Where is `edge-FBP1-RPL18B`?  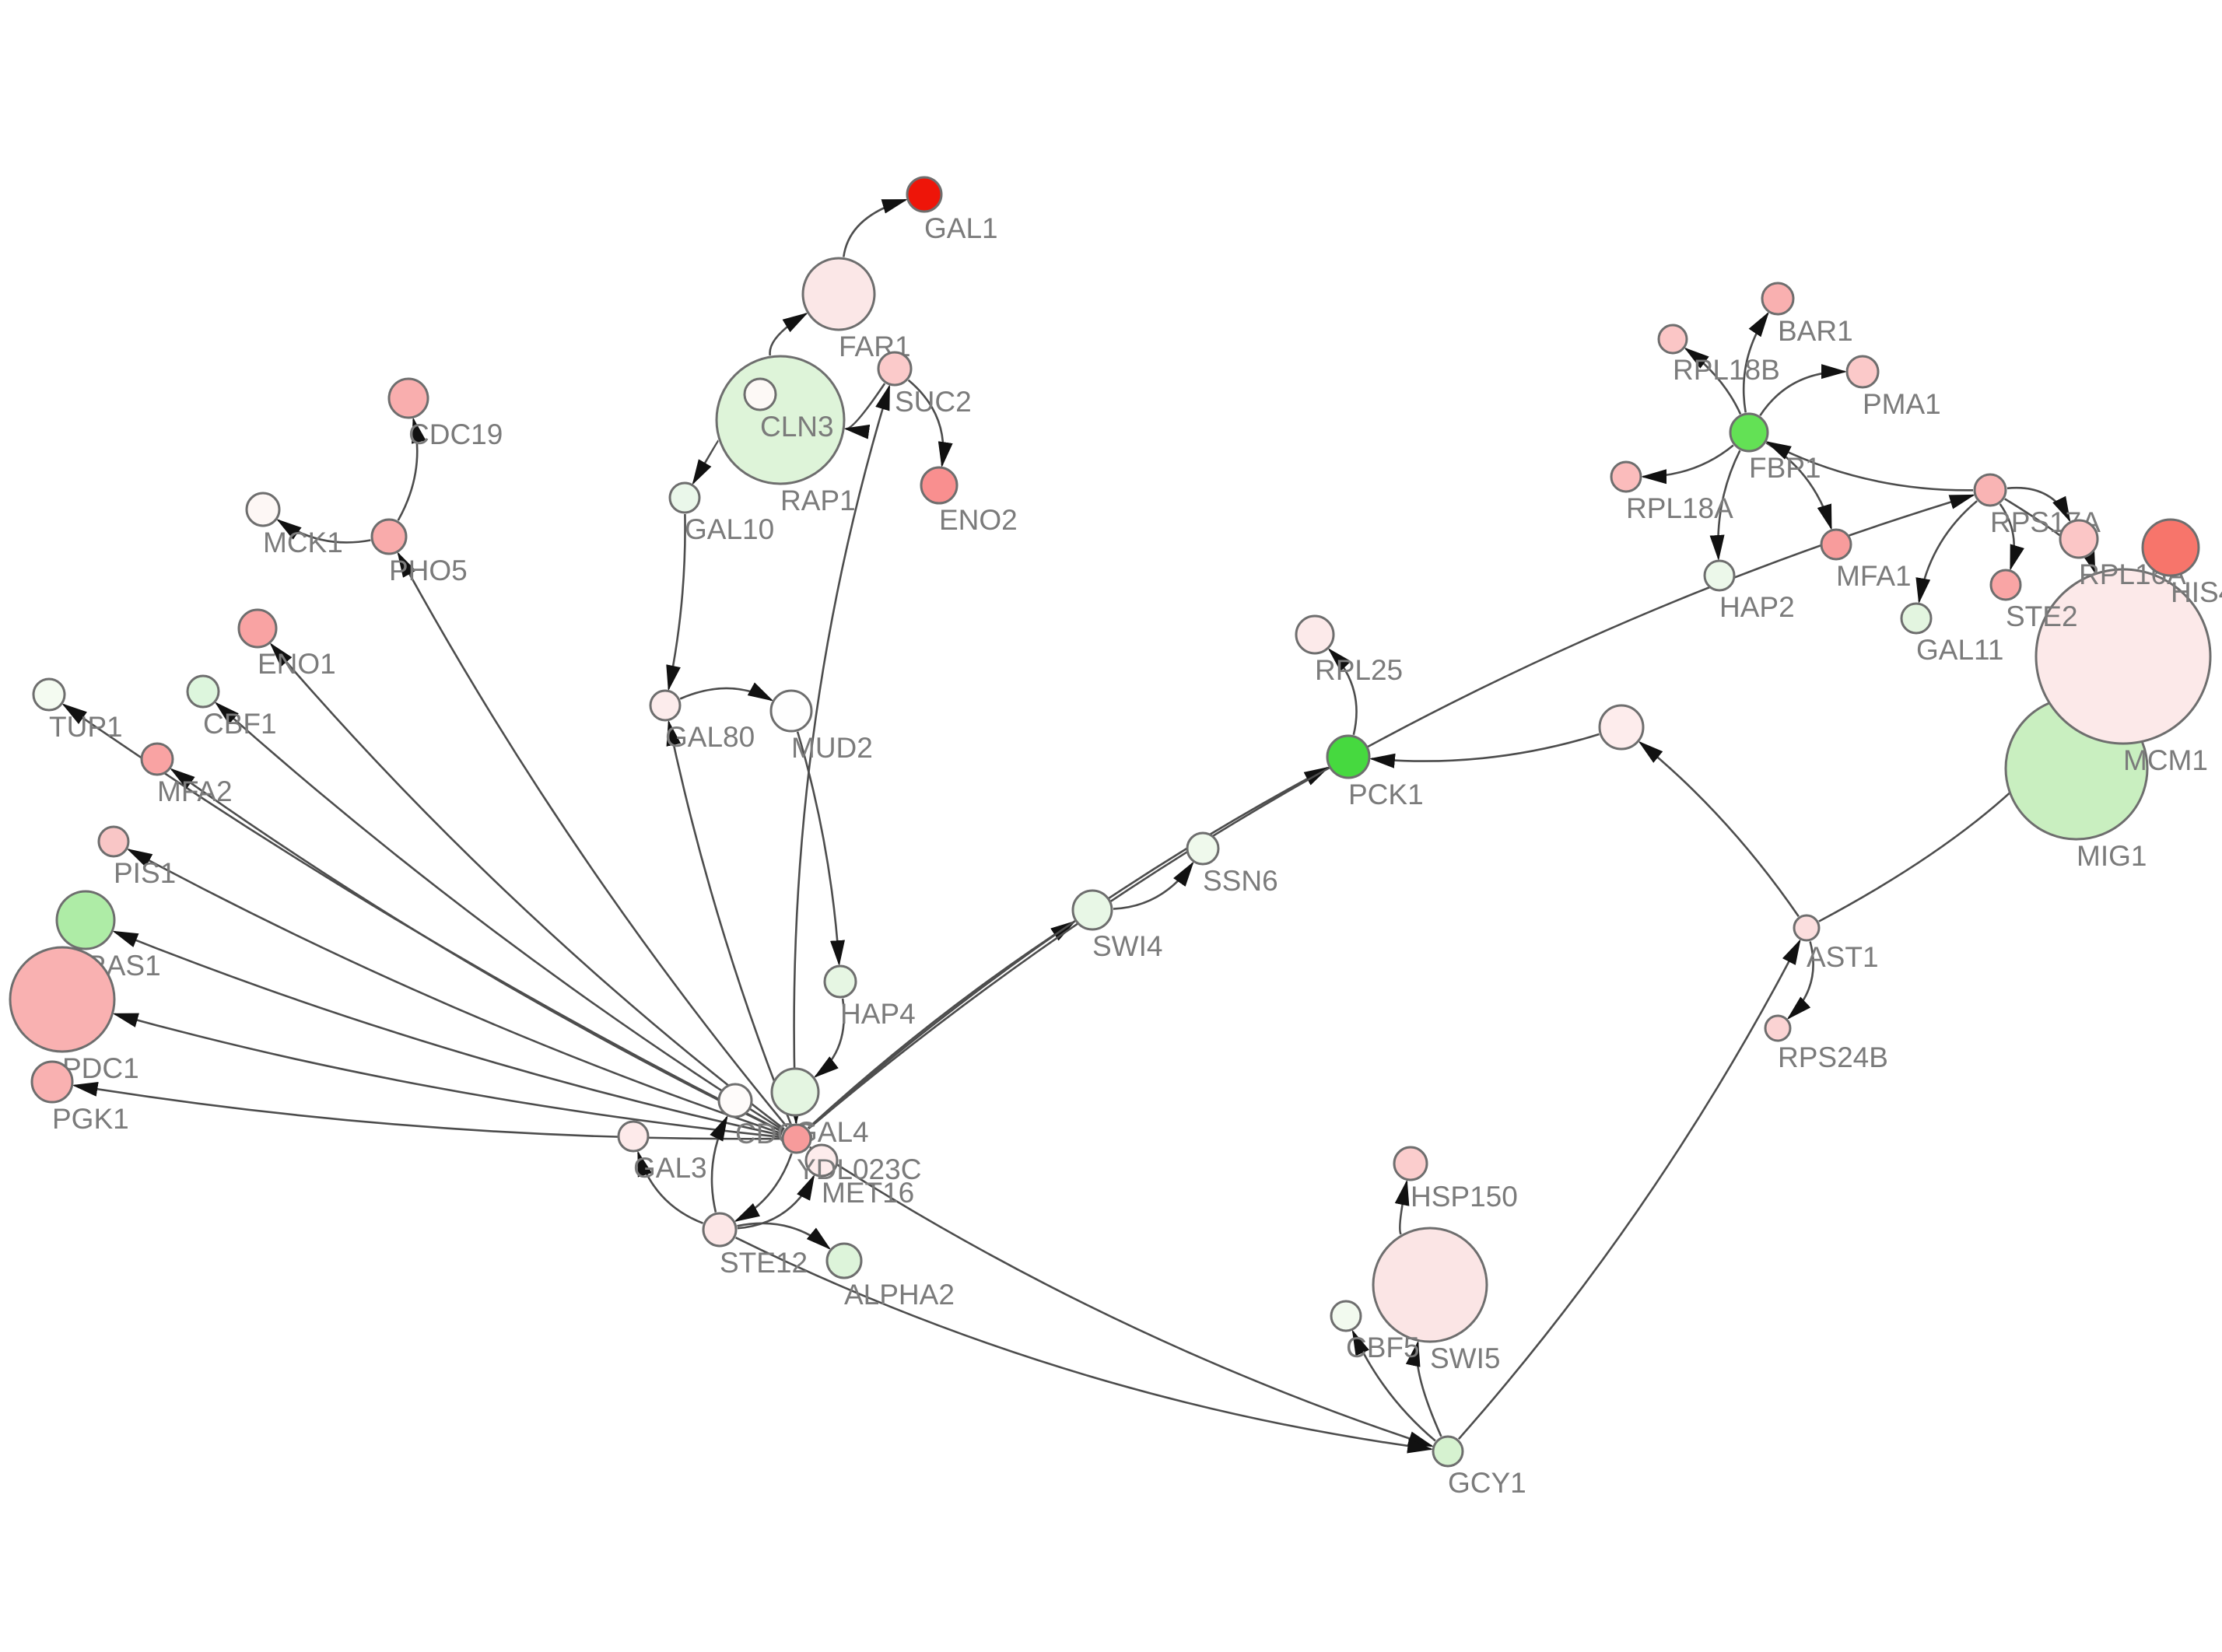
edge-FBP1-RPL18B is located at coordinates (1713, 381).